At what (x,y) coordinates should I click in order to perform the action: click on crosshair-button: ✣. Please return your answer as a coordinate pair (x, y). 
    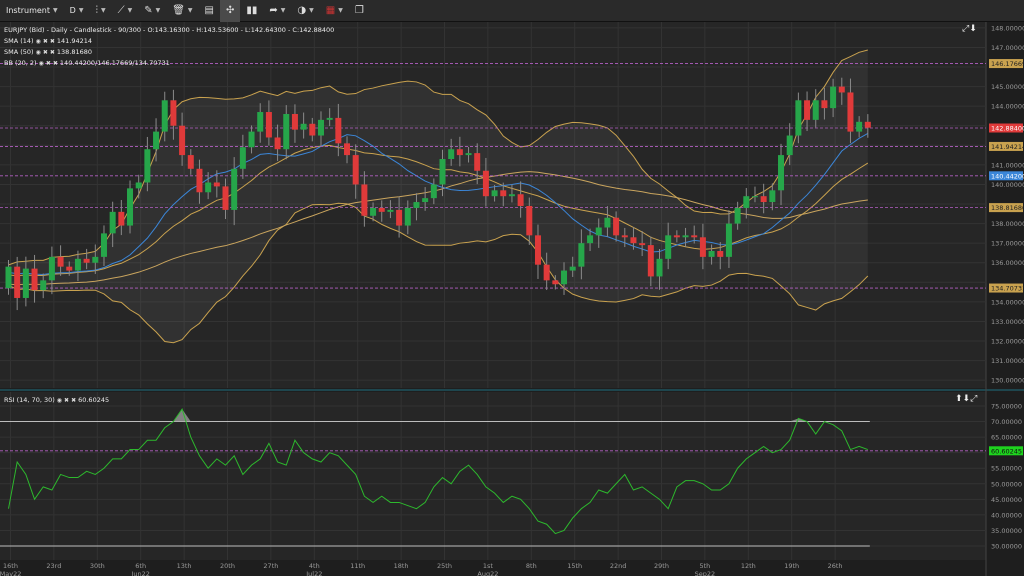
    Looking at the image, I should click on (230, 11).